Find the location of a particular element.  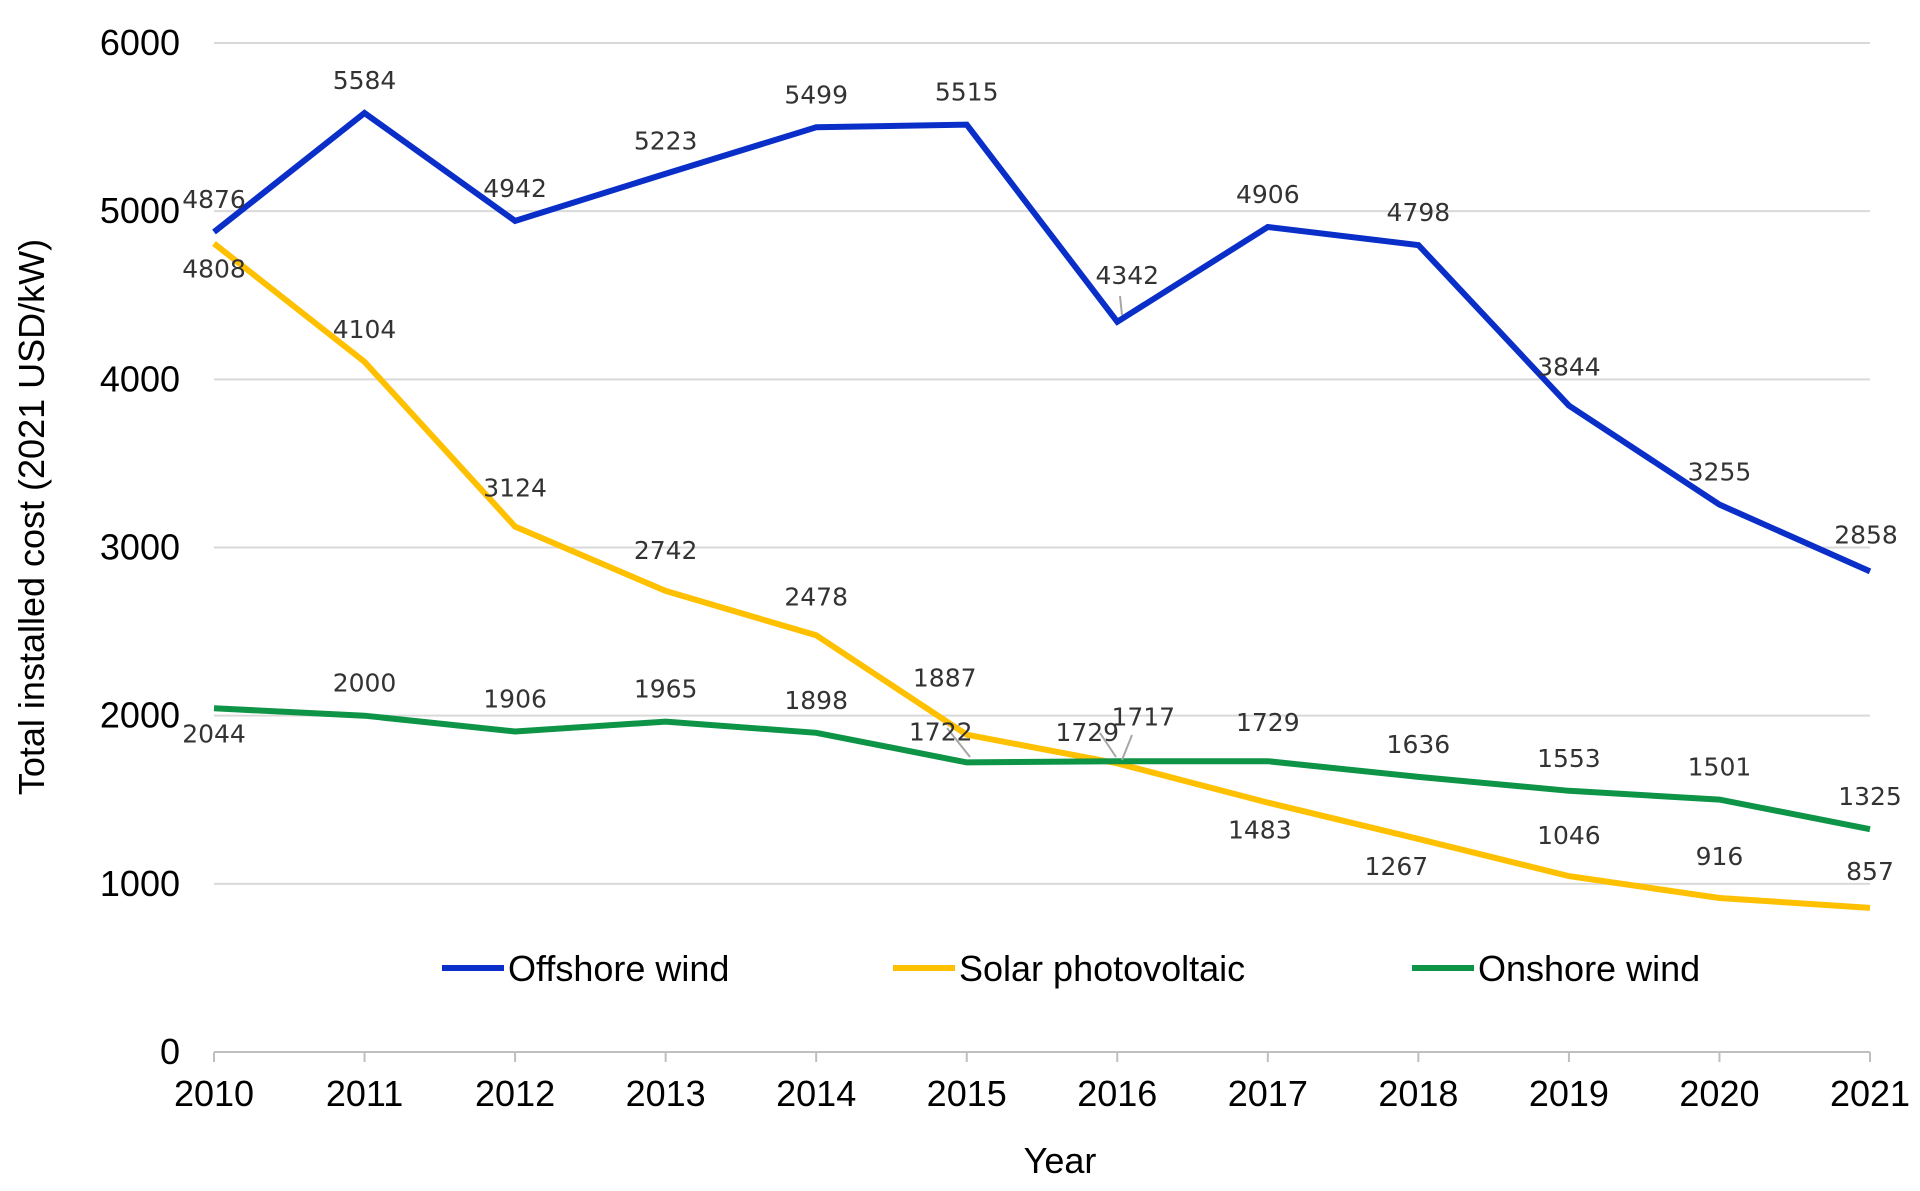

data-label: 1046 is located at coordinates (1569, 835).